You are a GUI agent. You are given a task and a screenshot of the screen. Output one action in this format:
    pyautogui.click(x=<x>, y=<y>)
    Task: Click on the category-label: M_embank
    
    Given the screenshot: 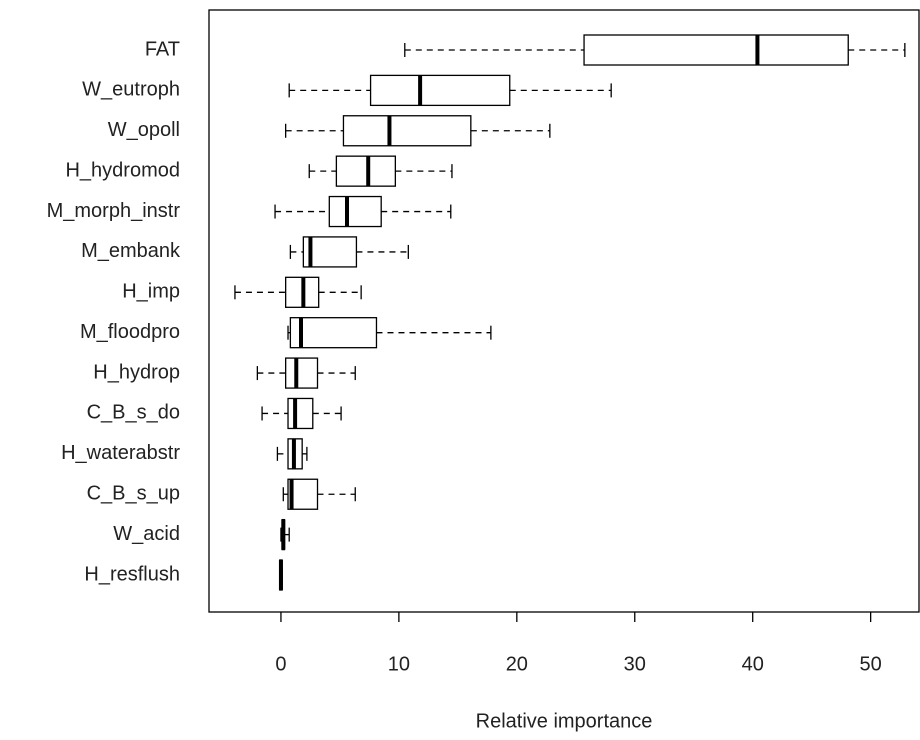 What is the action you would take?
    pyautogui.click(x=131, y=251)
    